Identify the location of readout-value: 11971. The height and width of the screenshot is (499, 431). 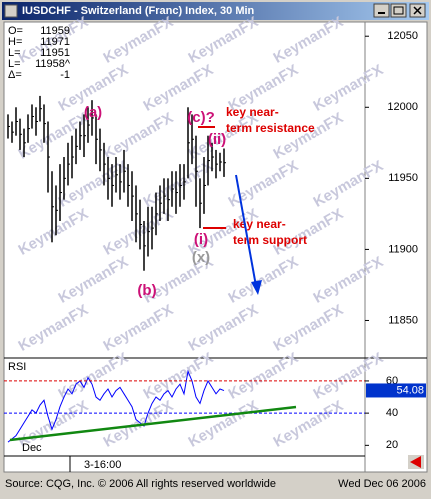
(55, 42).